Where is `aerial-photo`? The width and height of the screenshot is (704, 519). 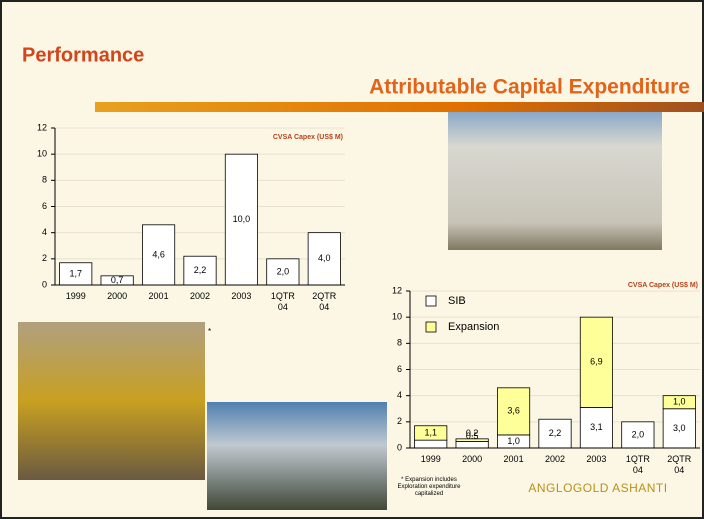 aerial-photo is located at coordinates (297, 456).